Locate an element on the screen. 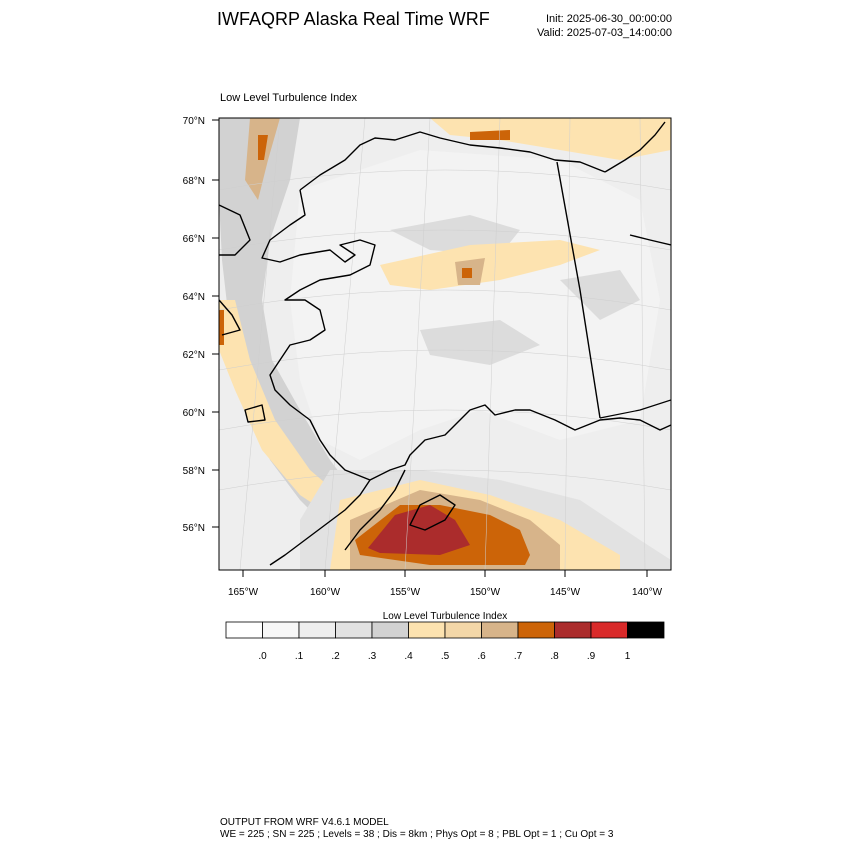 This screenshot has width=850, height=850. map-title: IWFAQRP Alaska Real Time WRF is located at coordinates (353, 19).